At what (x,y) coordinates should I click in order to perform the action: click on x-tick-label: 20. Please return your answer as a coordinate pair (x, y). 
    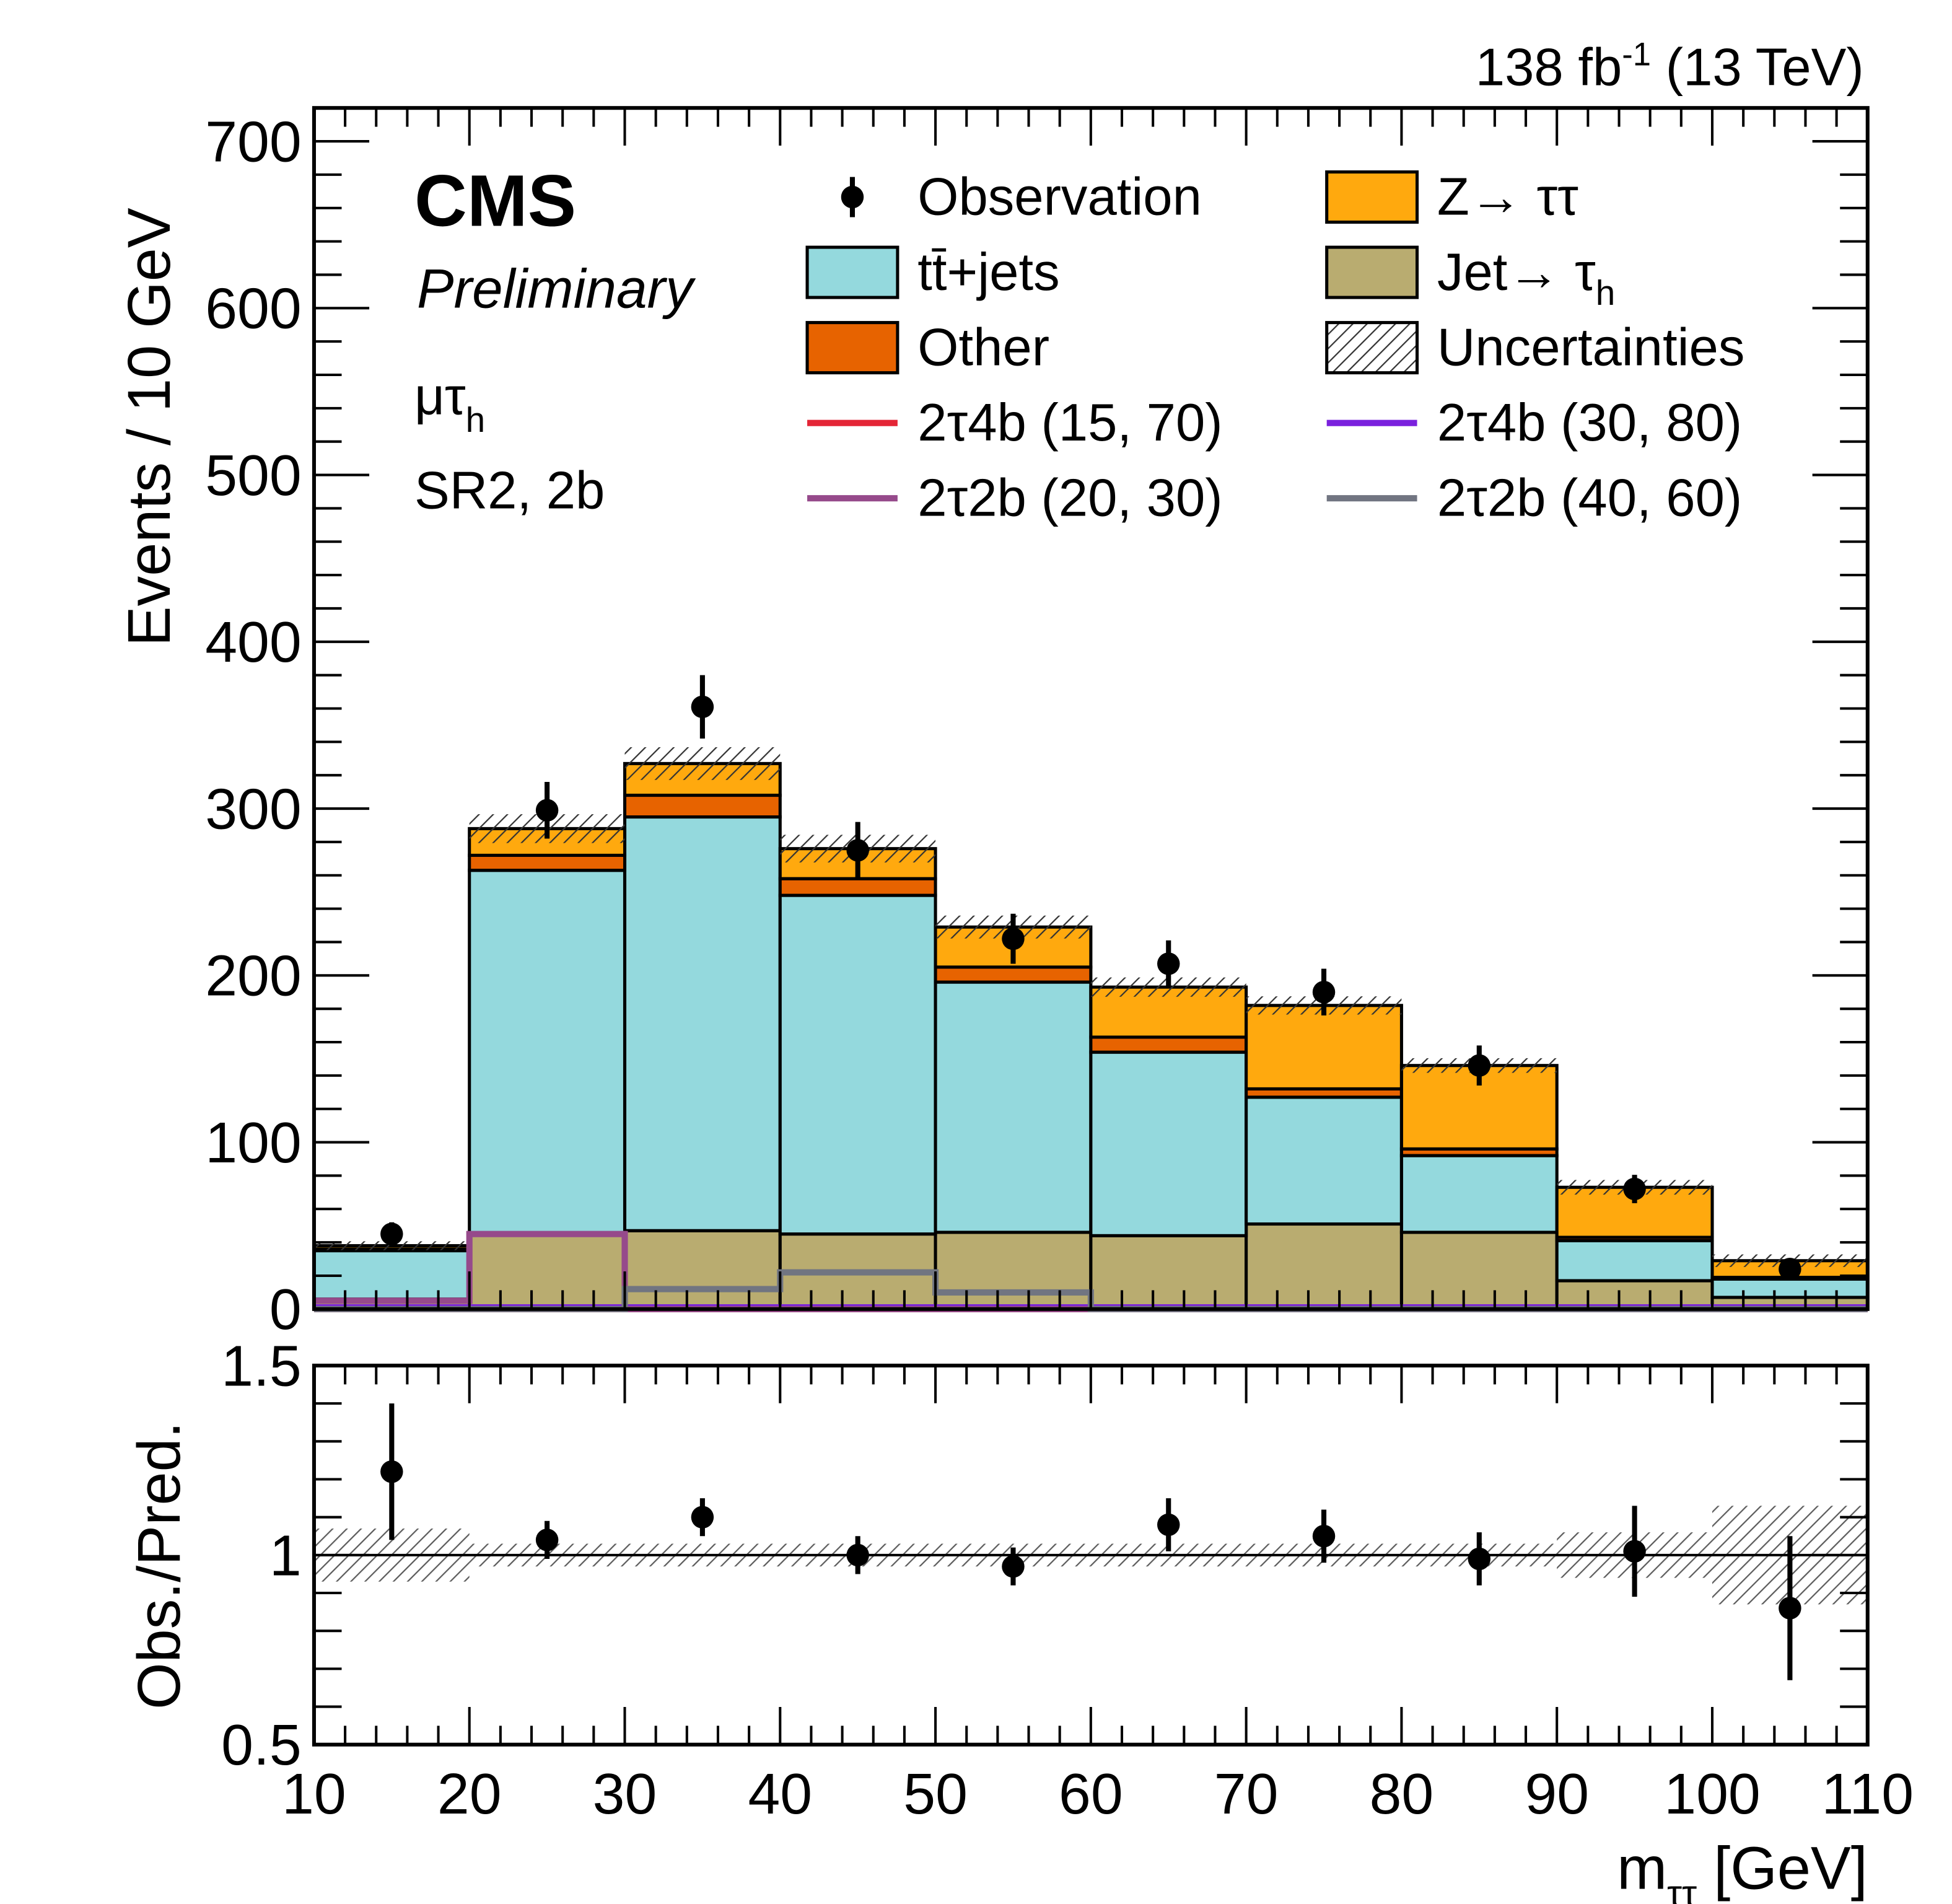
    Looking at the image, I should click on (469, 1794).